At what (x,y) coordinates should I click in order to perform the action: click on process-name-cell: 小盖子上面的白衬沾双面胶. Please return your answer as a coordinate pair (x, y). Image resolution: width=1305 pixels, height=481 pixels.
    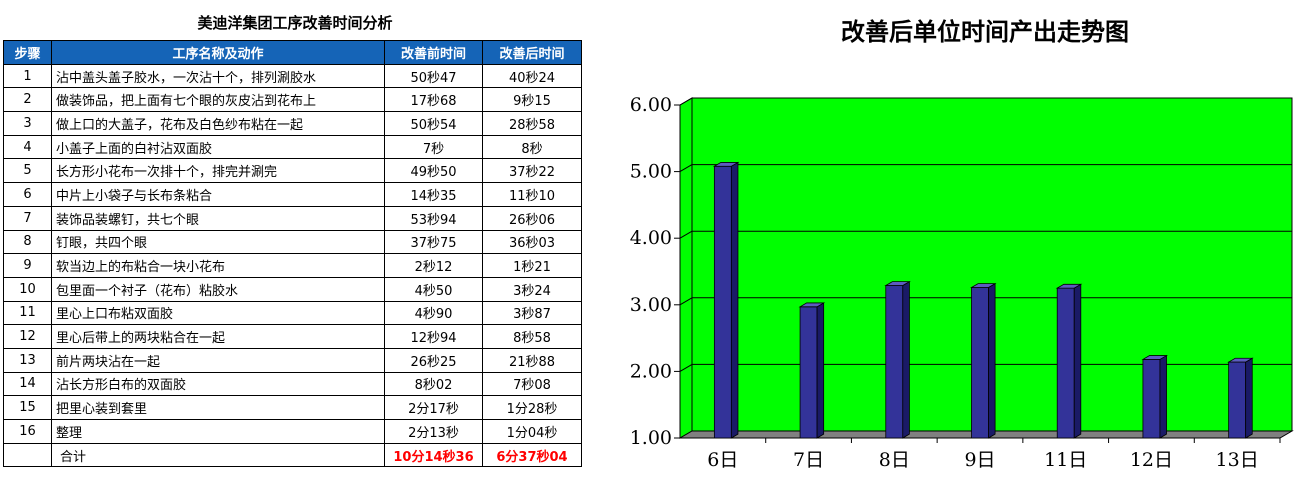
    Looking at the image, I should click on (218, 147).